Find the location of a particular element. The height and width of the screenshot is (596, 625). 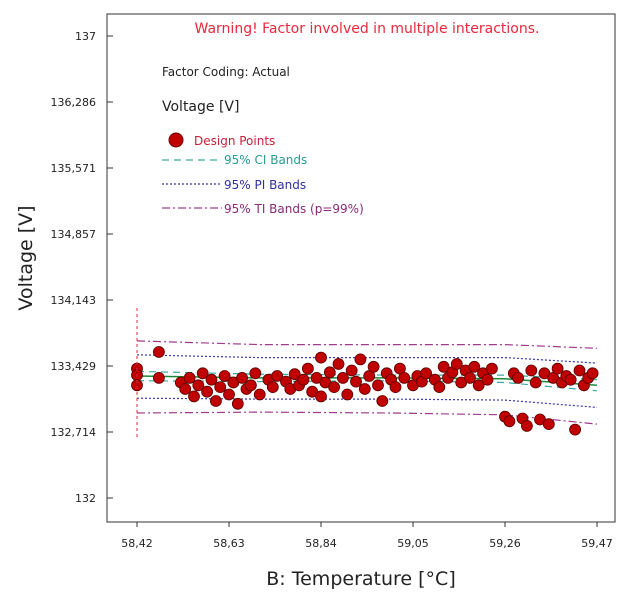

x-tick-label: 58,63 is located at coordinates (229, 543).